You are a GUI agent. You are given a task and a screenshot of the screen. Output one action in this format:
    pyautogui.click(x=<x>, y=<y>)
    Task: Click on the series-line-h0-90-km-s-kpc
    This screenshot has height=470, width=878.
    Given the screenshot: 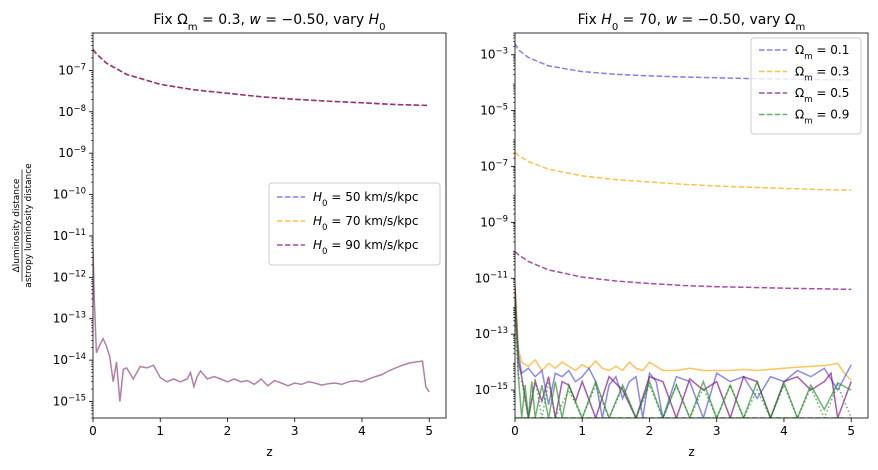 What is the action you would take?
    pyautogui.click(x=261, y=78)
    